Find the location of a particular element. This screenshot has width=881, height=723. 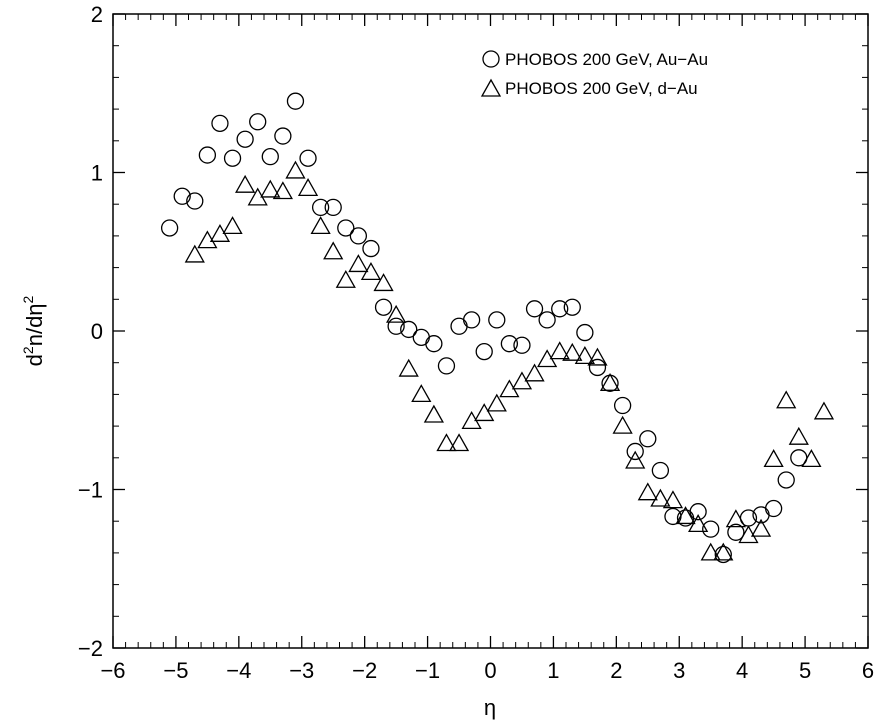

y-tick-label: 0 is located at coordinates (97, 331).